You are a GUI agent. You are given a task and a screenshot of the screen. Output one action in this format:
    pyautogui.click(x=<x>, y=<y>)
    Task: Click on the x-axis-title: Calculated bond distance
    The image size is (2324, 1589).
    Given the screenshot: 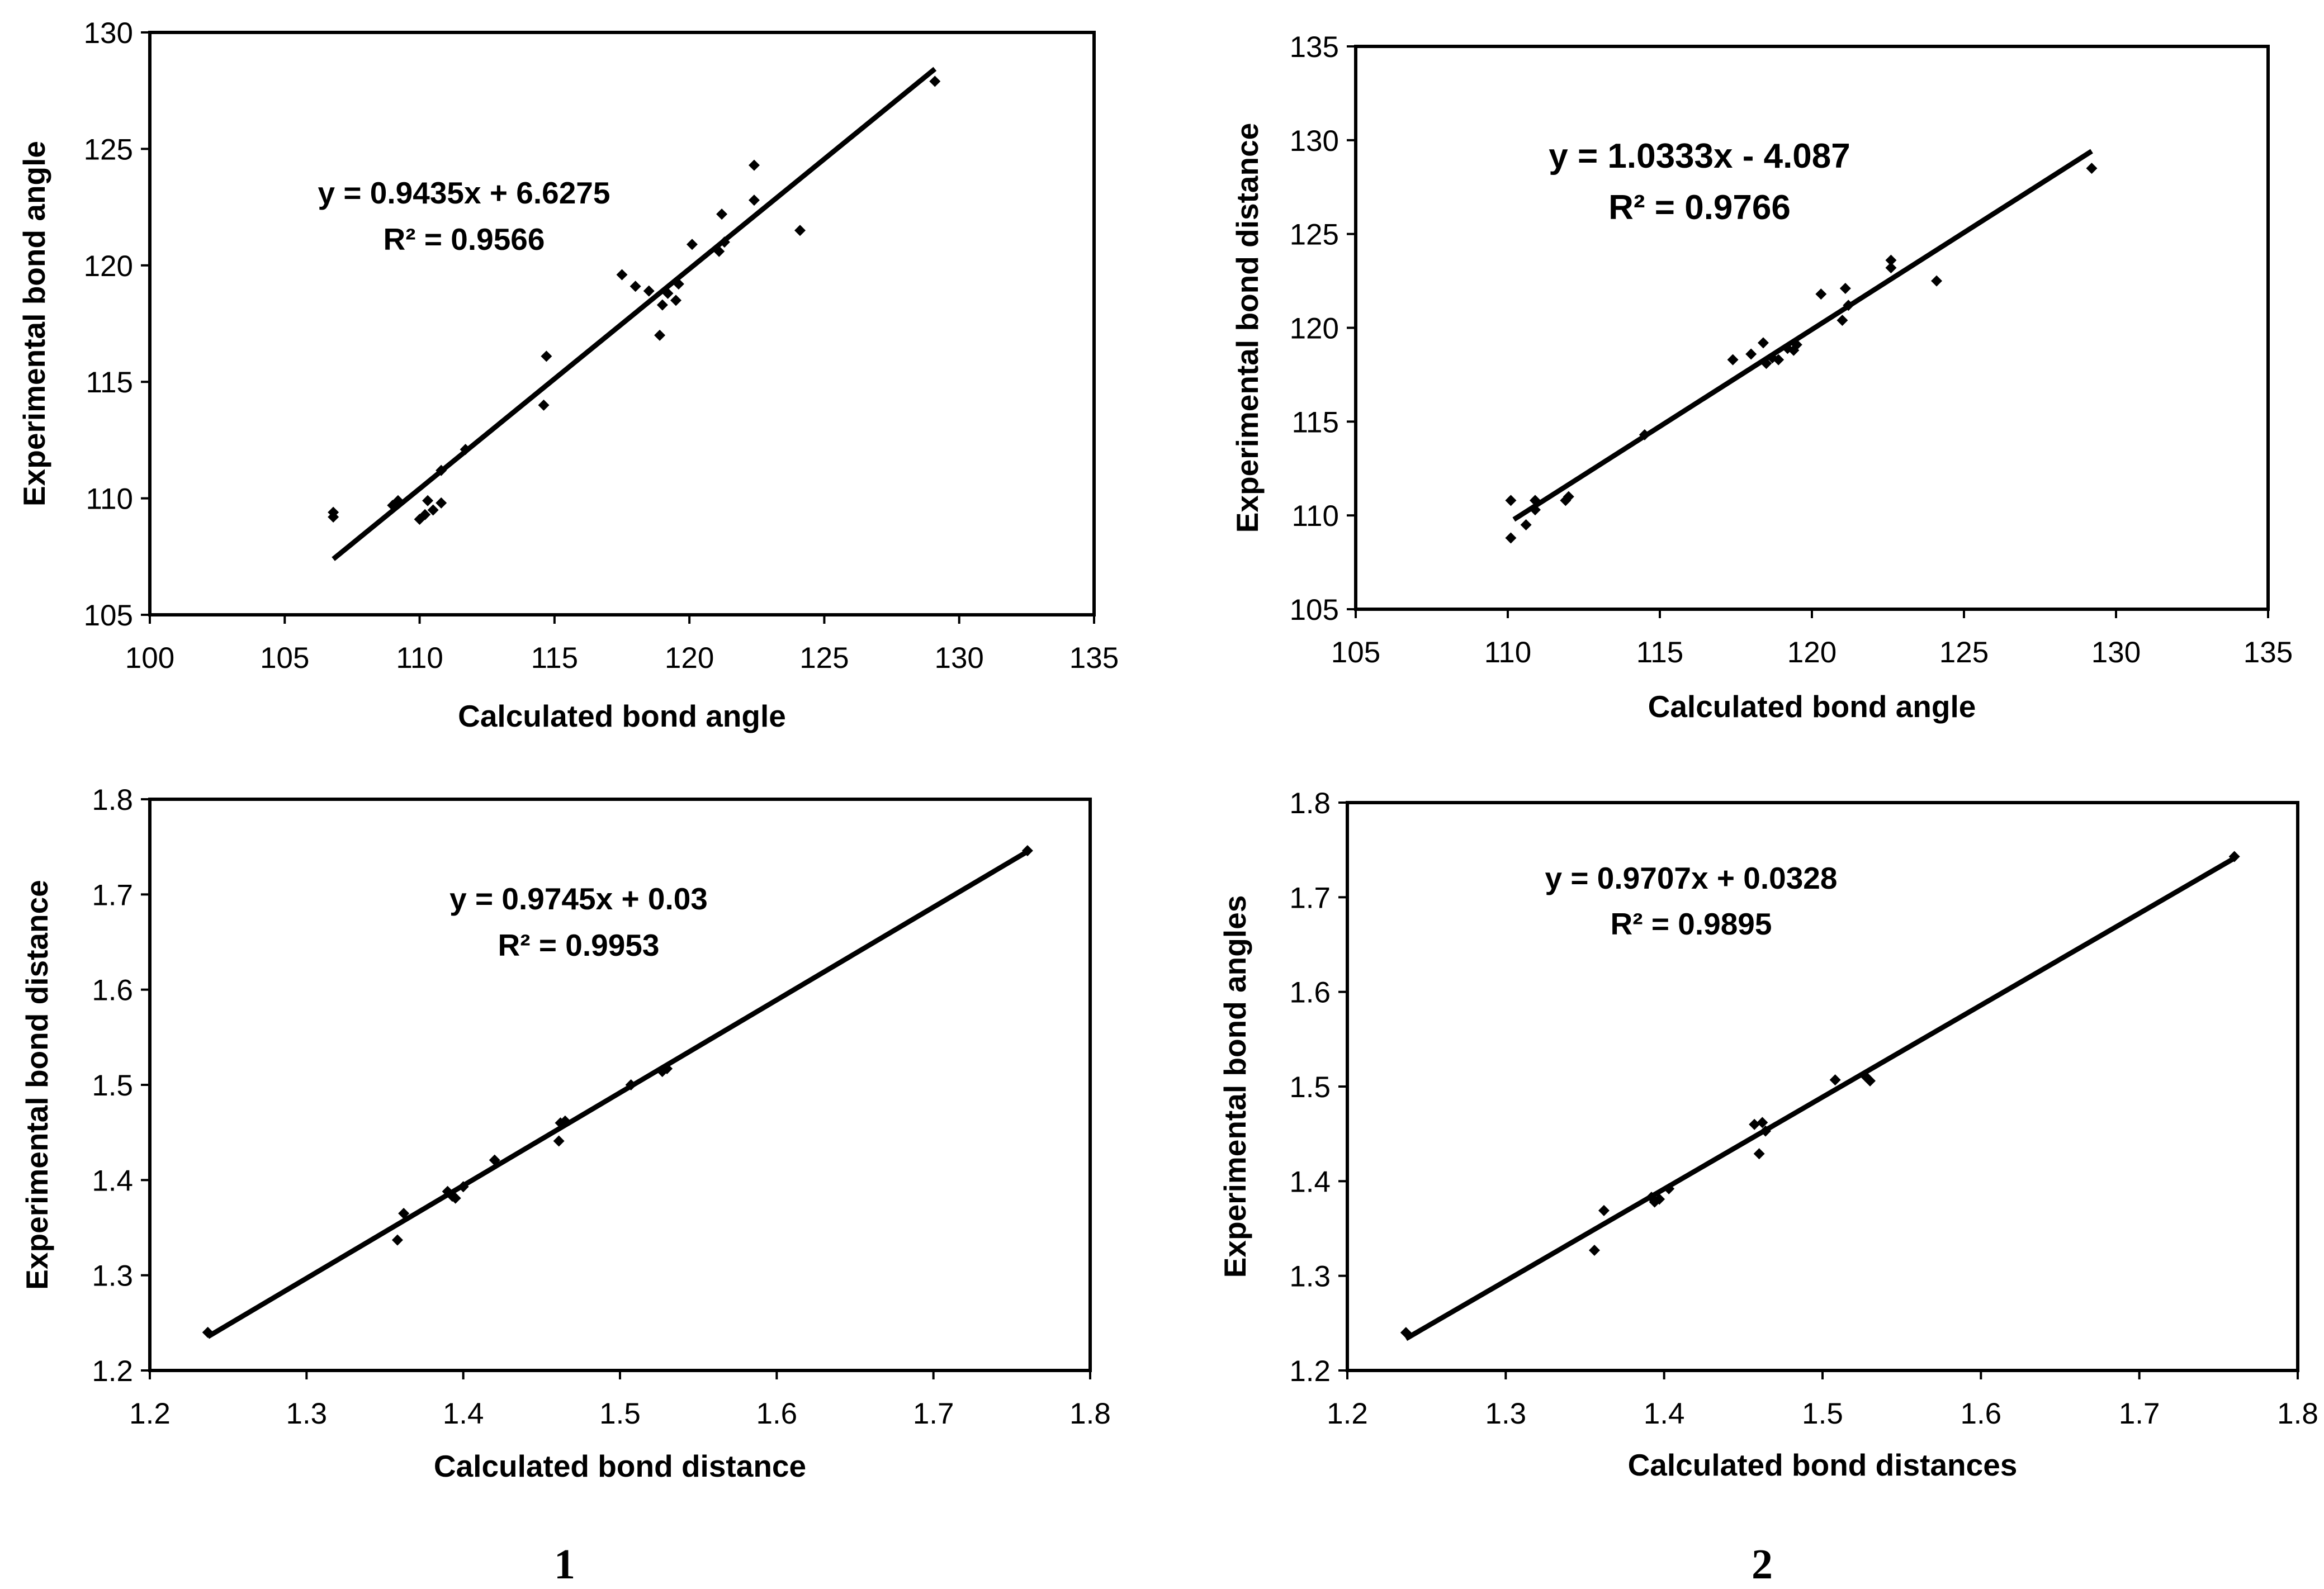 What is the action you would take?
    pyautogui.click(x=620, y=1466)
    